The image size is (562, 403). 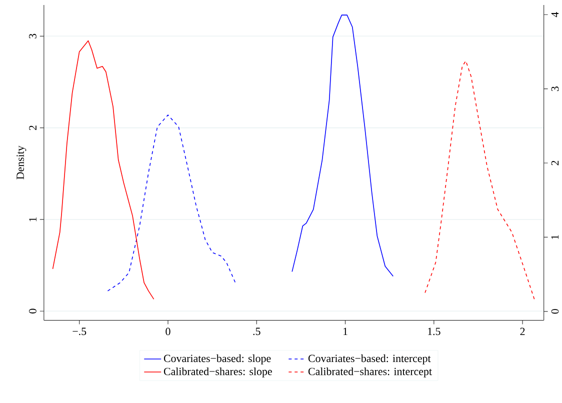 I want to click on y2-tick-label: 2, so click(x=555, y=163).